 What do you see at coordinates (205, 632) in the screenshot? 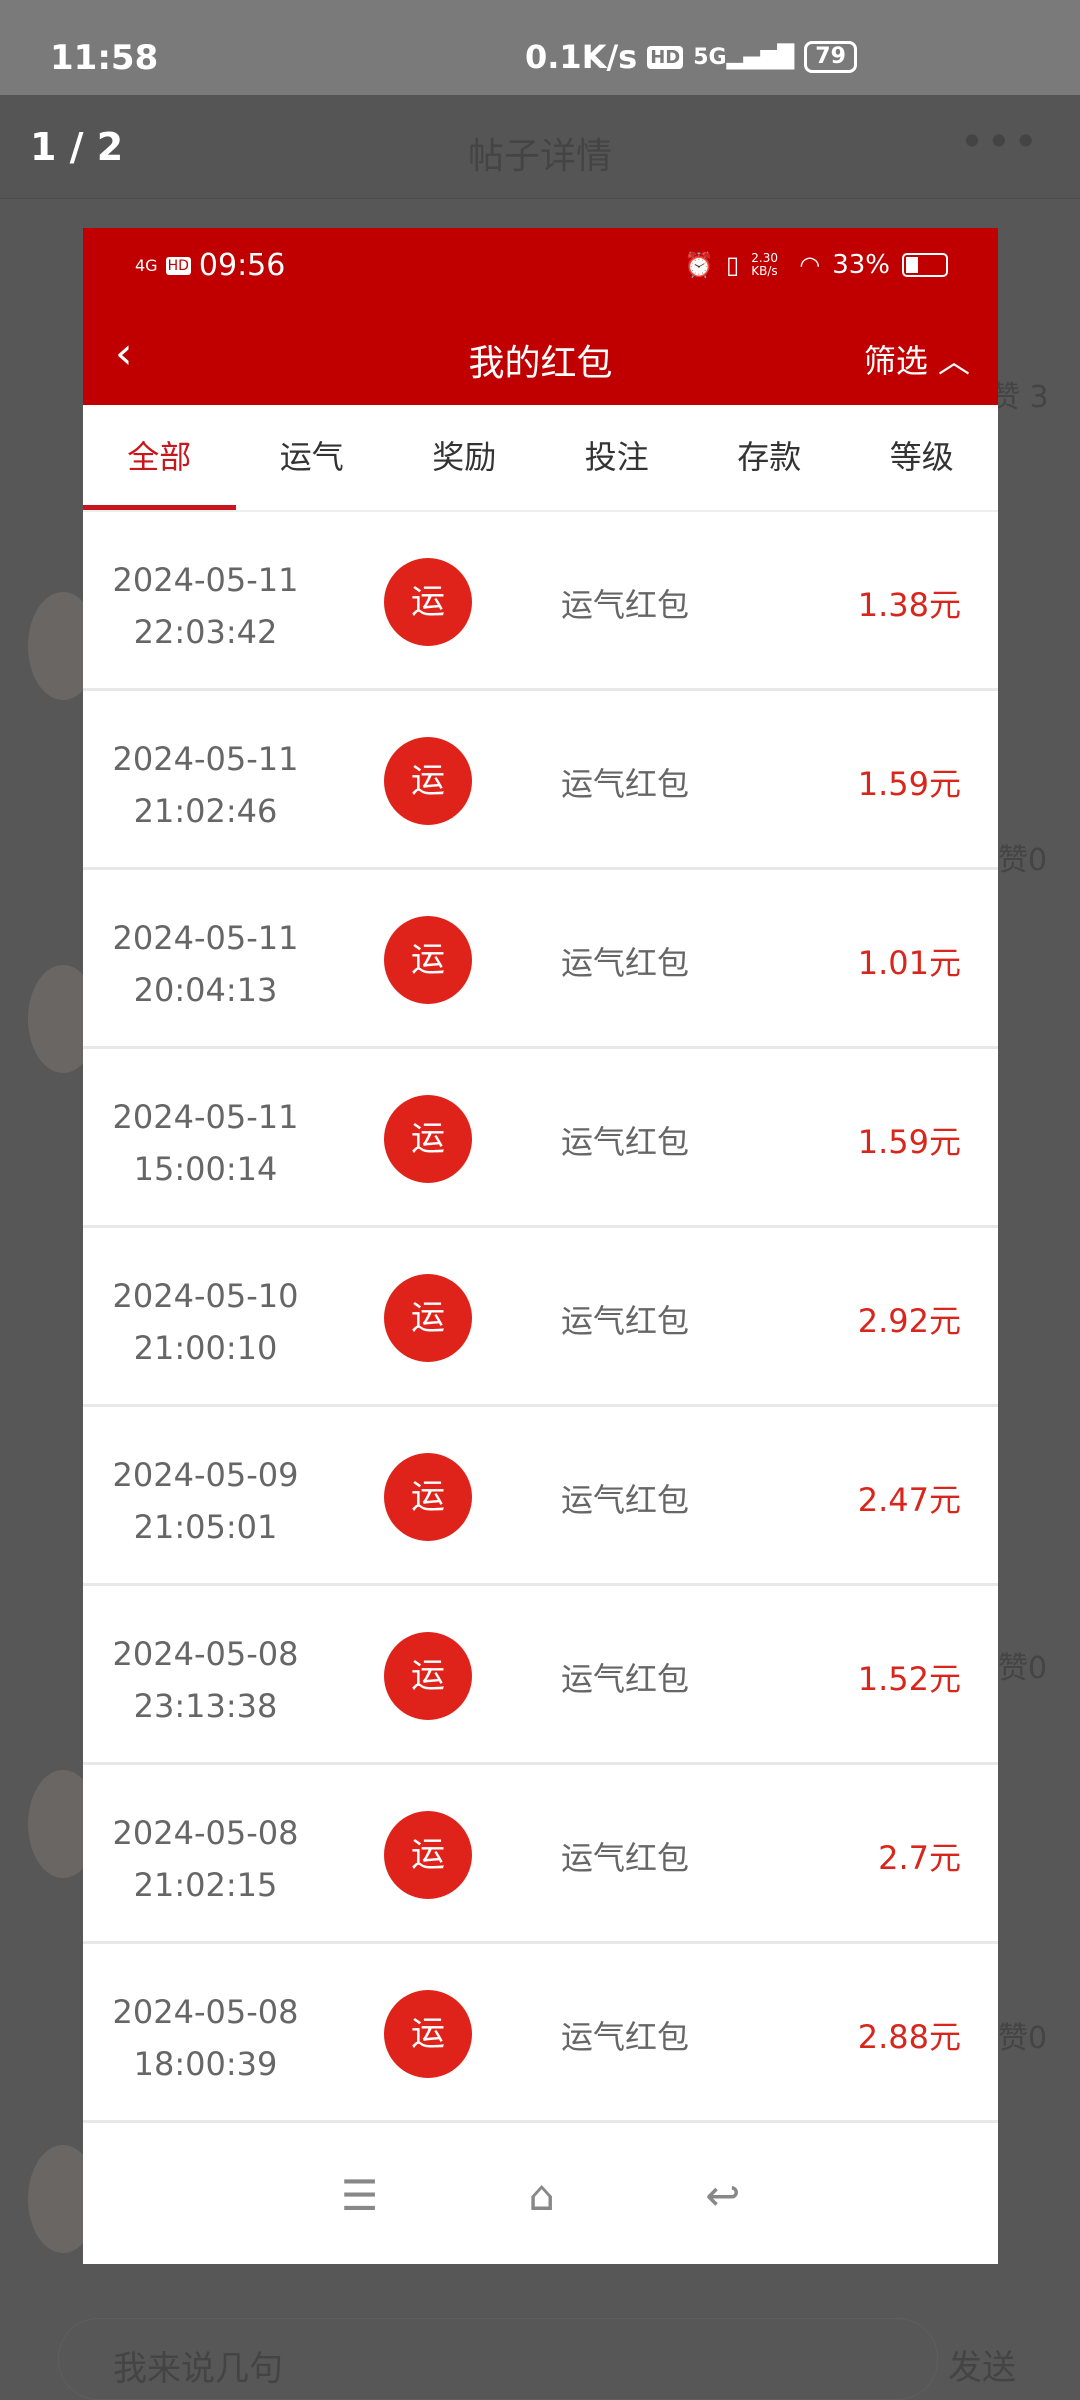
I see `record-time: 22:03:42` at bounding box center [205, 632].